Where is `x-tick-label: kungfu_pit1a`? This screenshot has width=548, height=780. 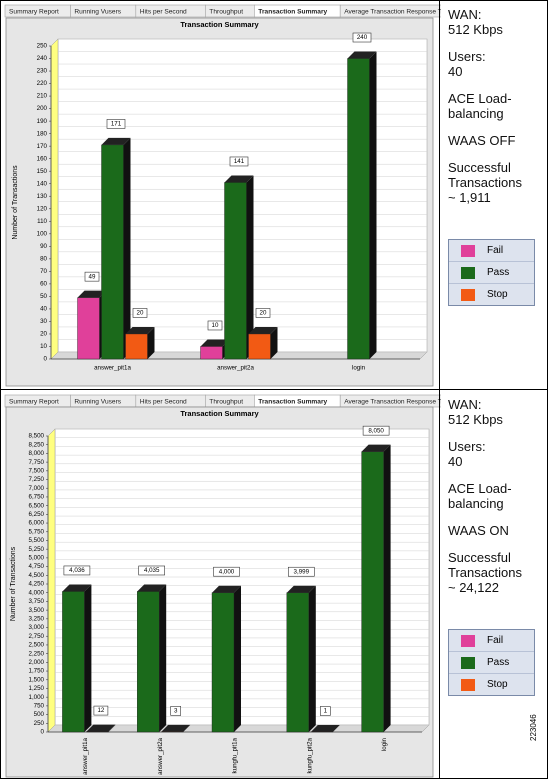
x-tick-label: kungfu_pit1a is located at coordinates (235, 755).